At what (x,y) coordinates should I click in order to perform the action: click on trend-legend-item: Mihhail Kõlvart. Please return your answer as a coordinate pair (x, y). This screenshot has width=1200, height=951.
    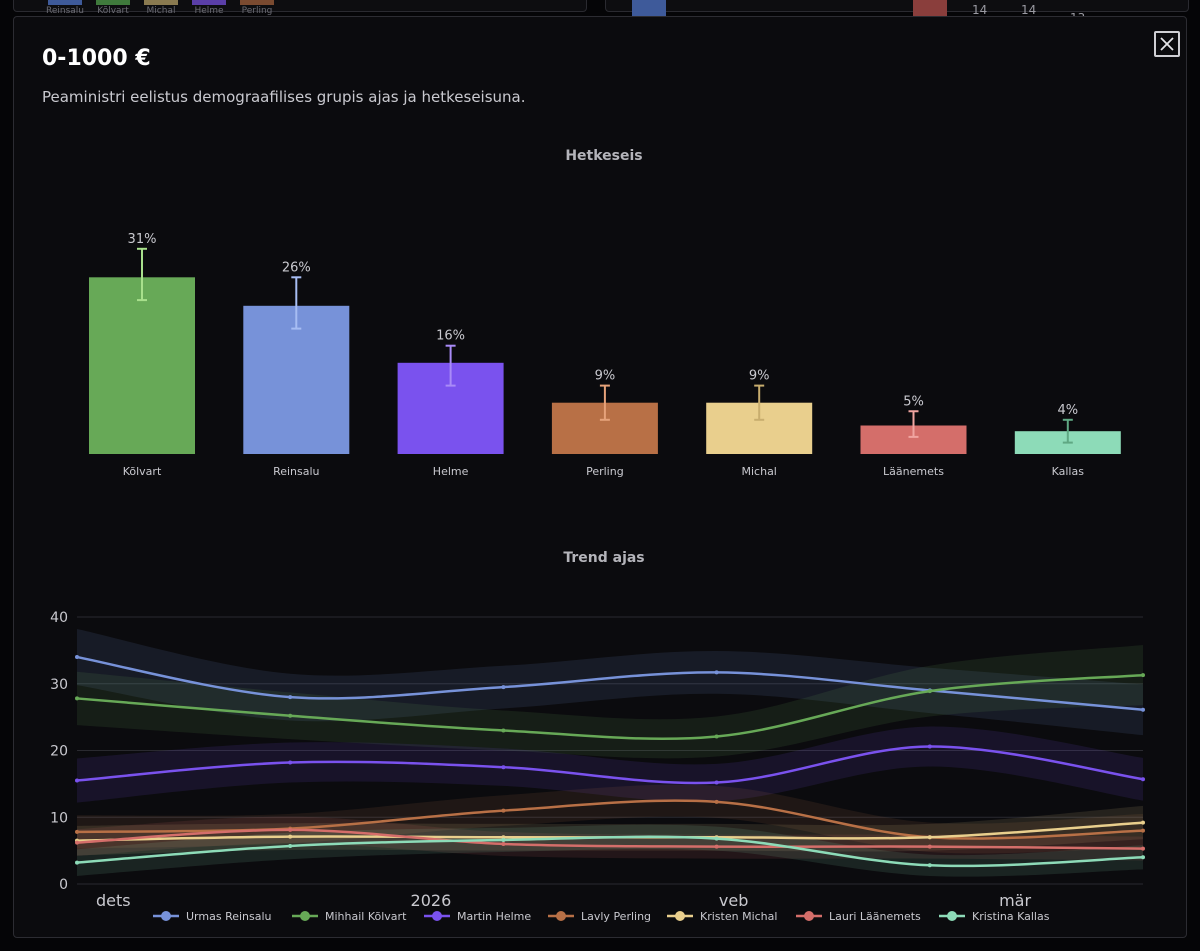
    Looking at the image, I should click on (349, 916).